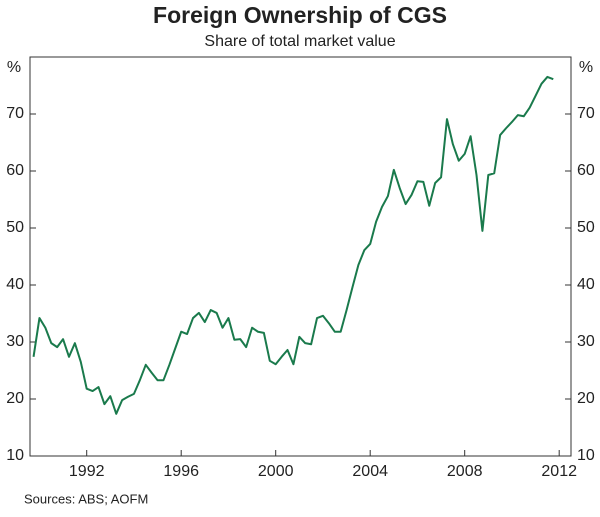  Describe the element at coordinates (15, 113) in the screenshot. I see `y-tick-label: 70` at that location.